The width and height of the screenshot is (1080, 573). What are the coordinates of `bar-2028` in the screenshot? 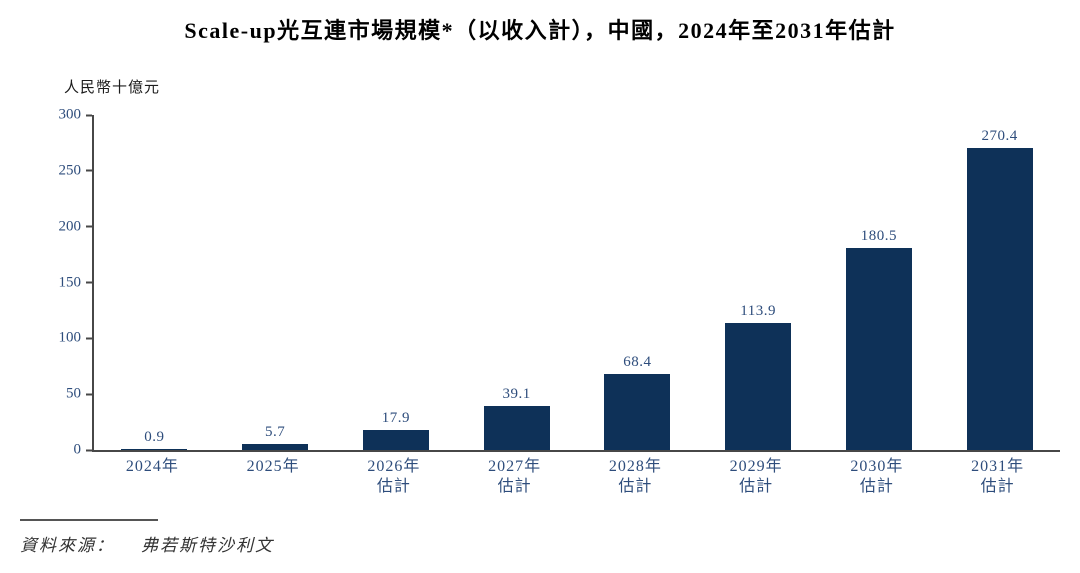 It's located at (637, 411).